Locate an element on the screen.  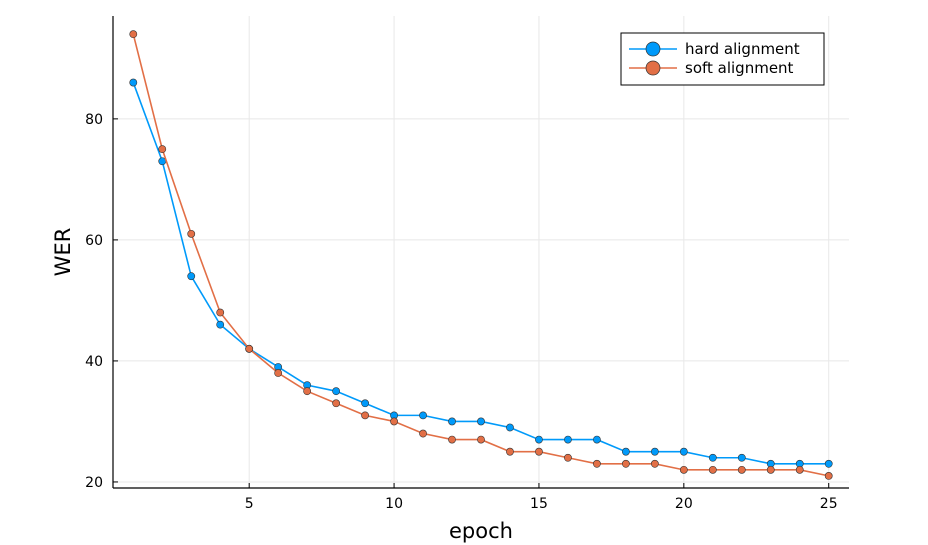
legend-label: soft alignment is located at coordinates (739, 68).